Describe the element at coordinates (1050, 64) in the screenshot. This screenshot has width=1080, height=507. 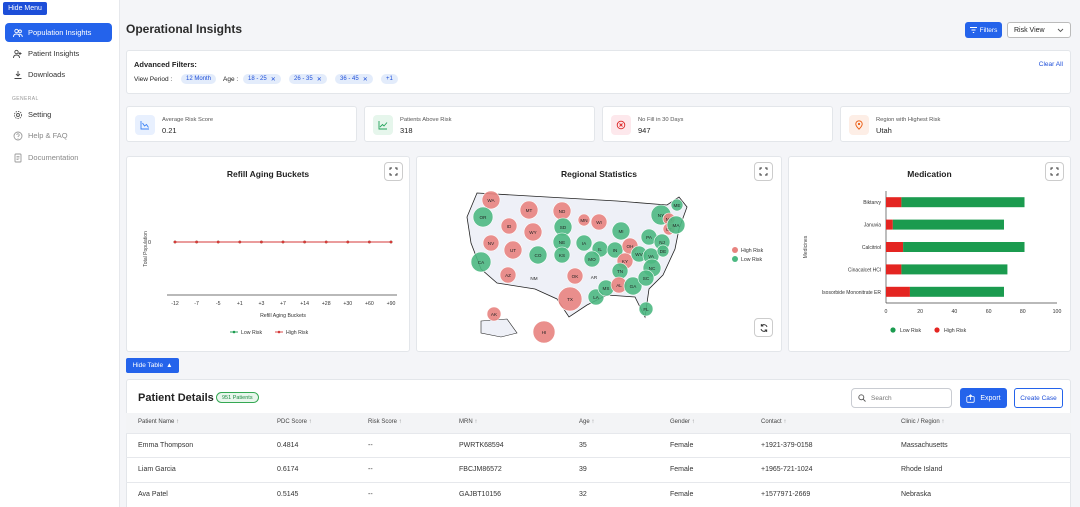
I see `clear-all-link: Clear All` at that location.